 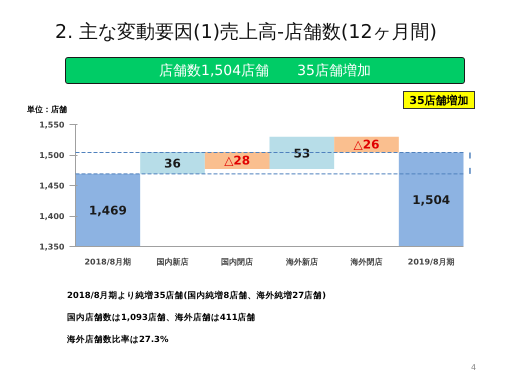 What do you see at coordinates (473, 368) in the screenshot?
I see `text: 4` at bounding box center [473, 368].